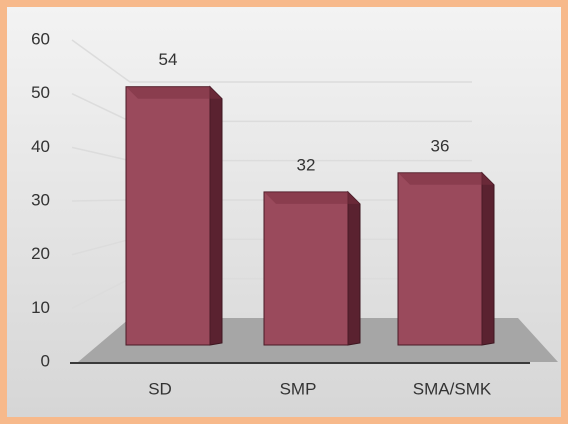 This screenshot has height=424, width=568. I want to click on y-tick-label: 10, so click(40, 307).